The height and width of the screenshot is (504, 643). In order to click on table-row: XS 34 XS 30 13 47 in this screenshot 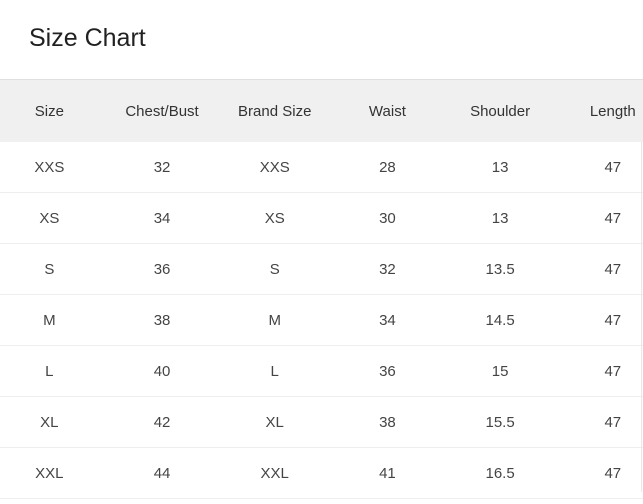, I will do `click(321, 218)`.